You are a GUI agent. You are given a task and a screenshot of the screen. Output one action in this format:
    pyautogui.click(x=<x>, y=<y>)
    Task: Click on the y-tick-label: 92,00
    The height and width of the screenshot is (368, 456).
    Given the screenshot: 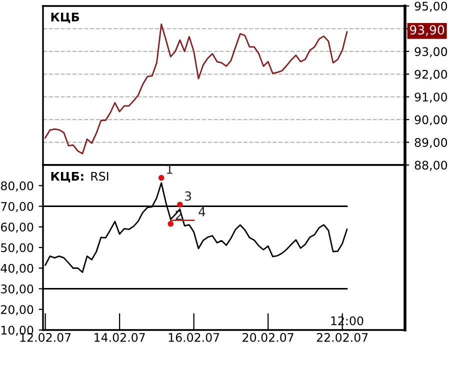 What is the action you would take?
    pyautogui.click(x=431, y=75)
    